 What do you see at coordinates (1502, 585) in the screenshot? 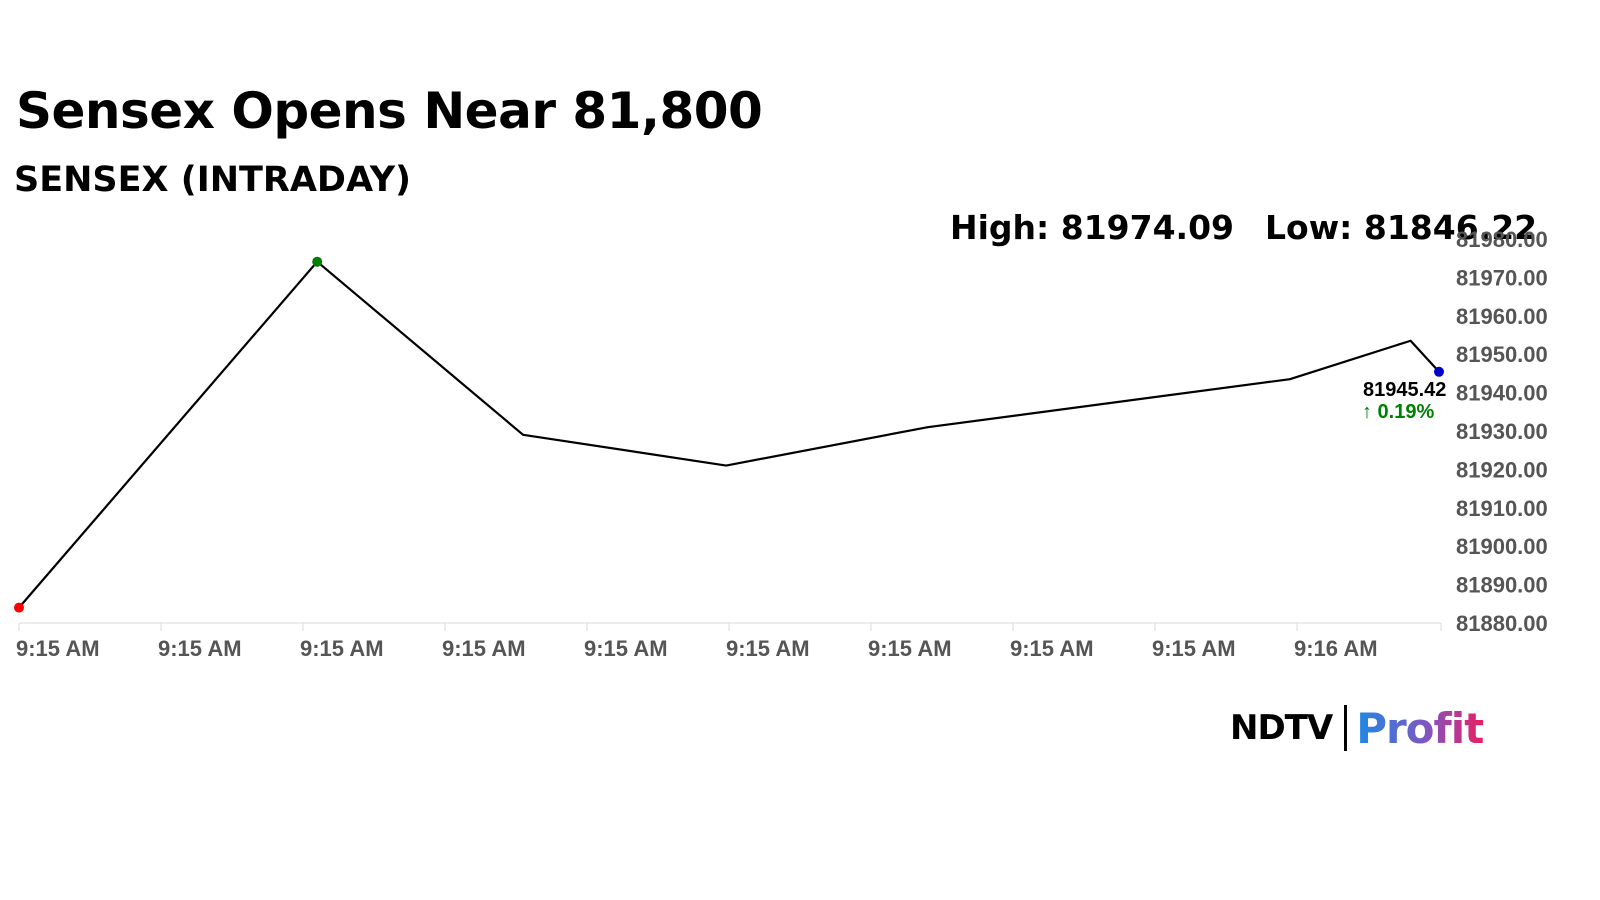
I see `y-tick-label: 81890.00` at bounding box center [1502, 585].